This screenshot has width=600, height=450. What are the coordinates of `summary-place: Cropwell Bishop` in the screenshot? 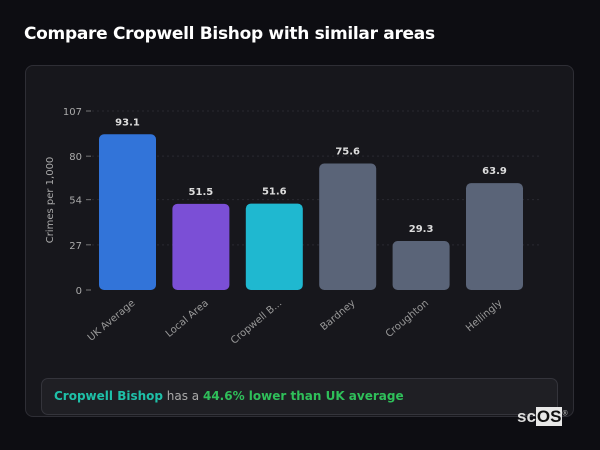 It's located at (108, 396).